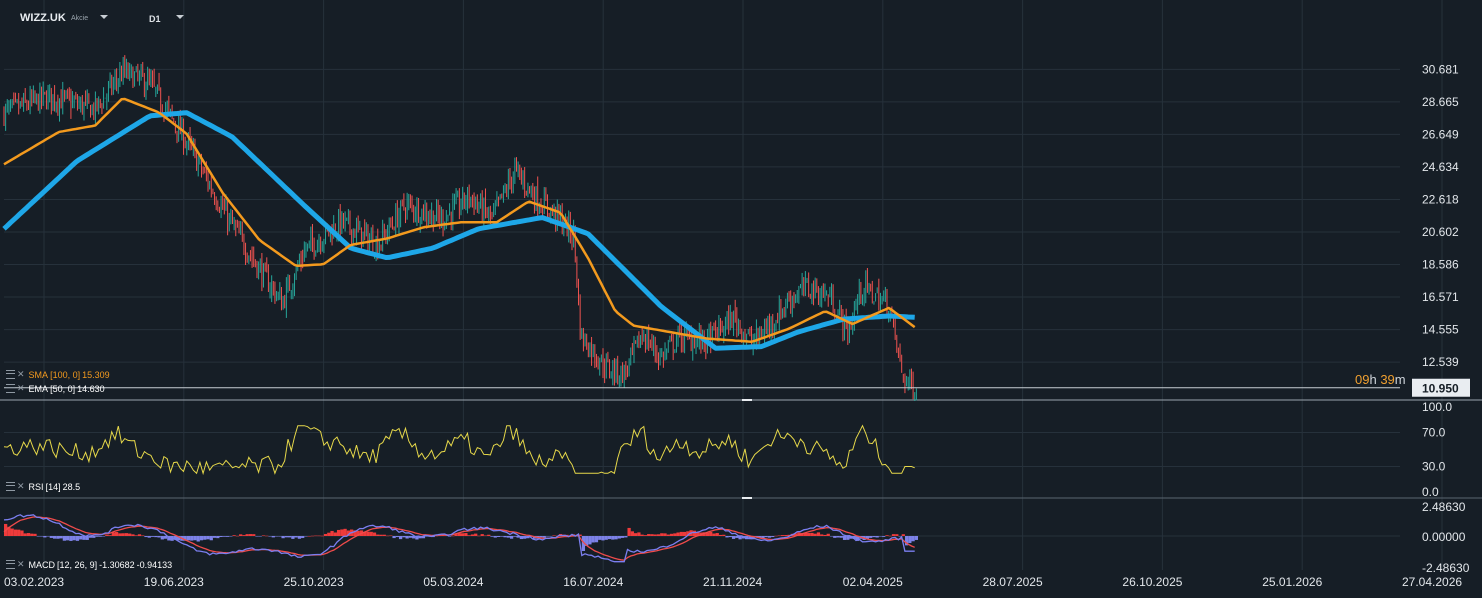  Describe the element at coordinates (38, 388) in the screenshot. I see `ema-label: EMA` at that location.